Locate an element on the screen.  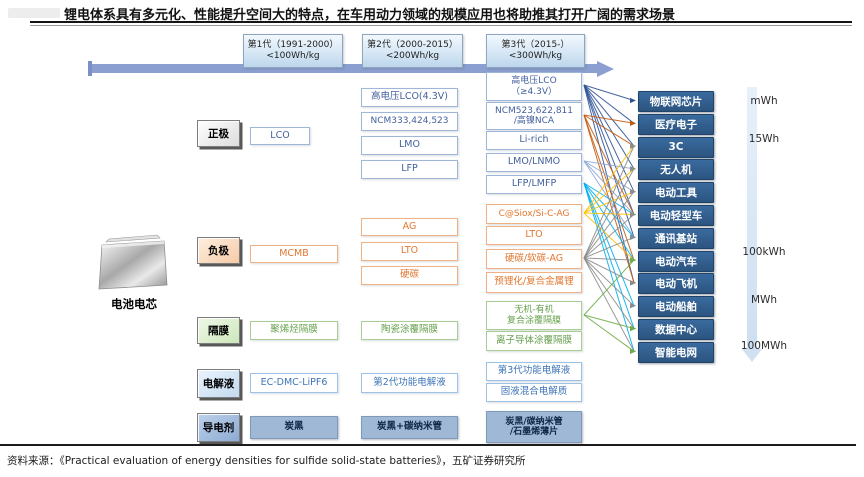
material-box-cathode: LFP/LMFP is located at coordinates (534, 184).